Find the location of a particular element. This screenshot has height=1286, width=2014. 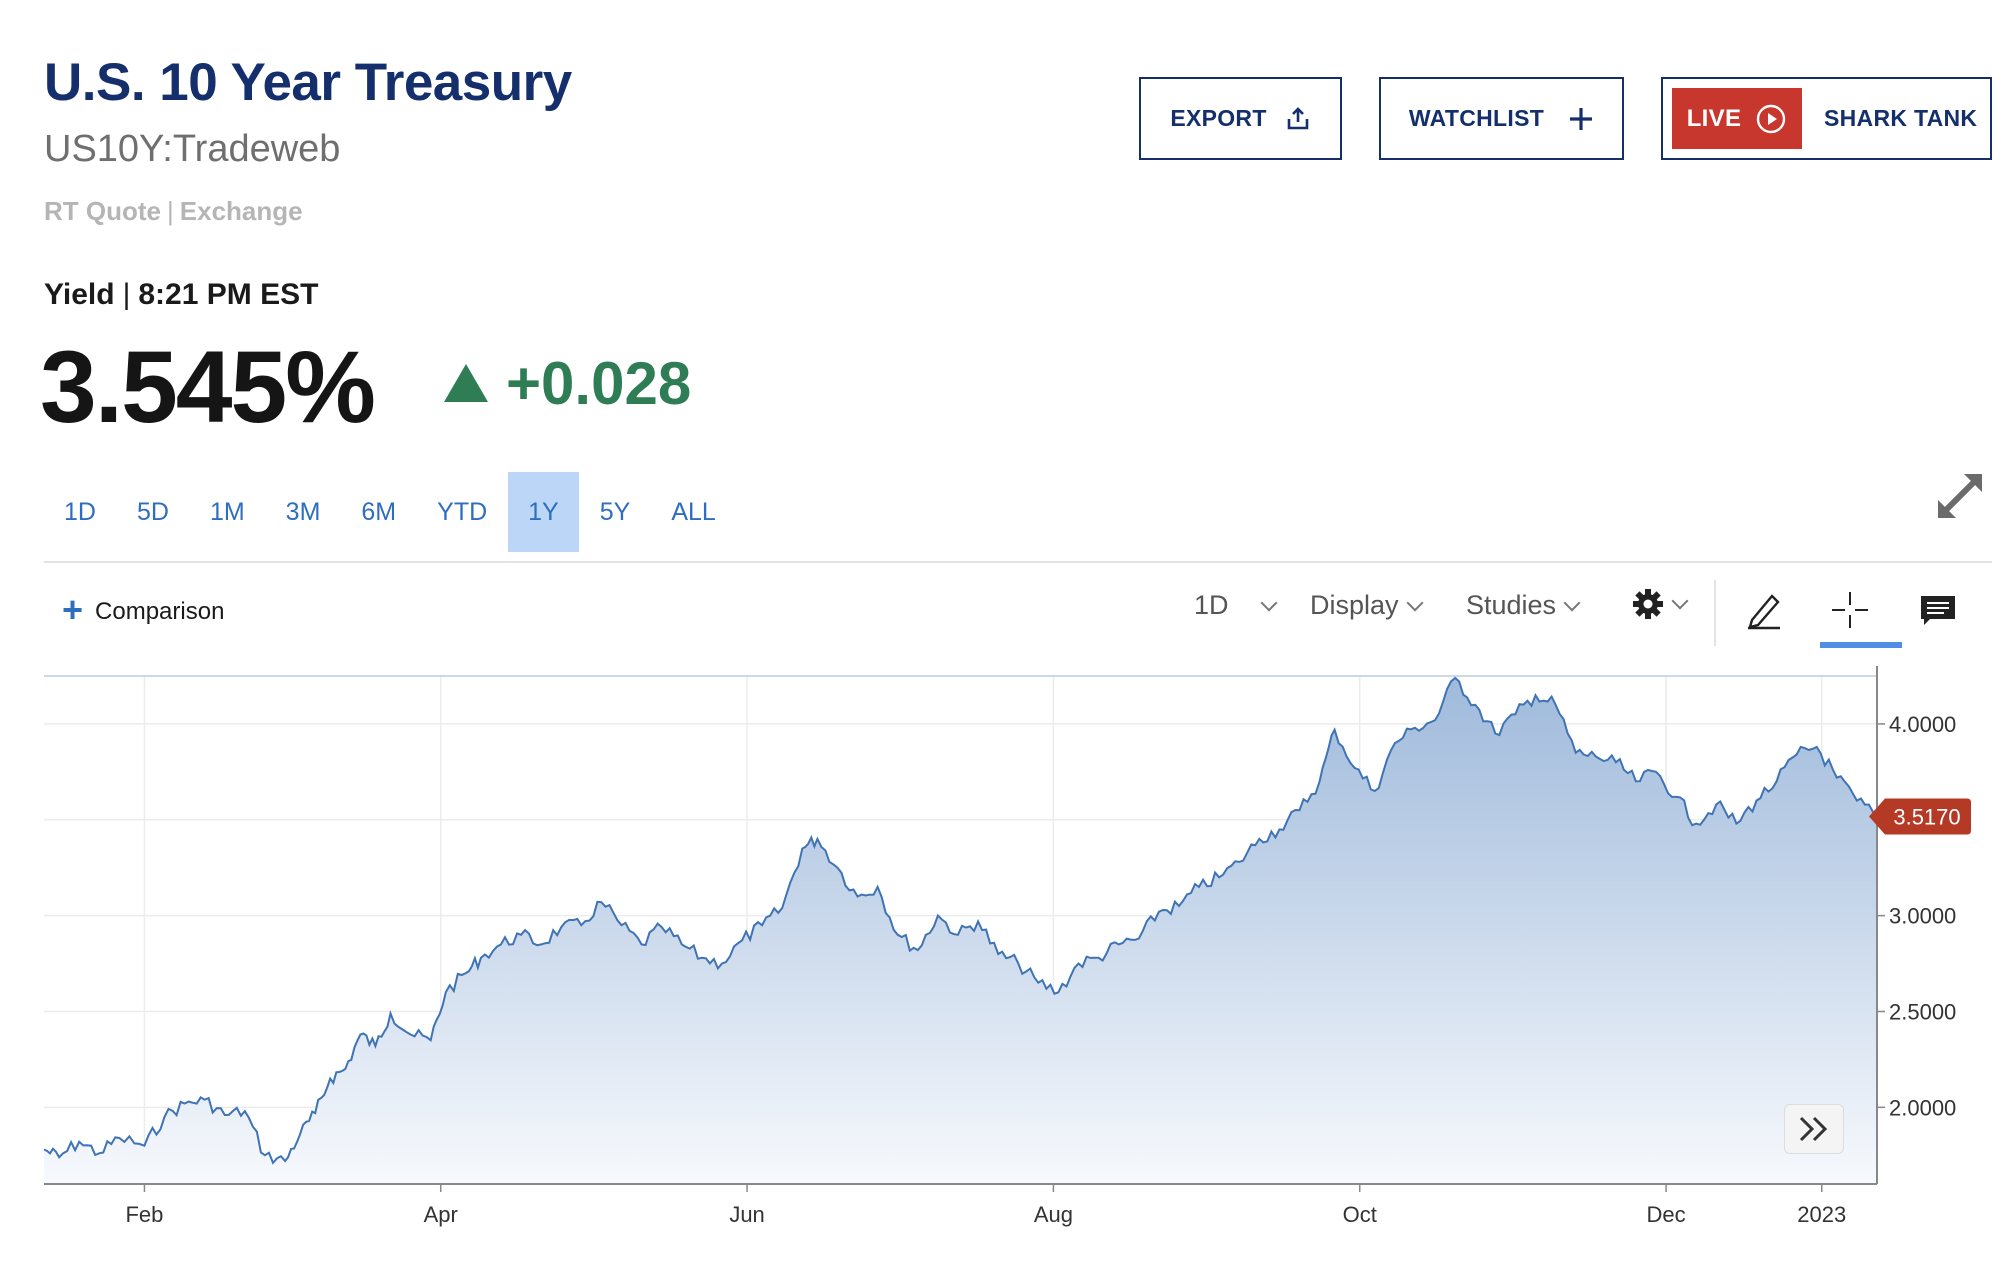

tab-1m: 1M is located at coordinates (227, 512).